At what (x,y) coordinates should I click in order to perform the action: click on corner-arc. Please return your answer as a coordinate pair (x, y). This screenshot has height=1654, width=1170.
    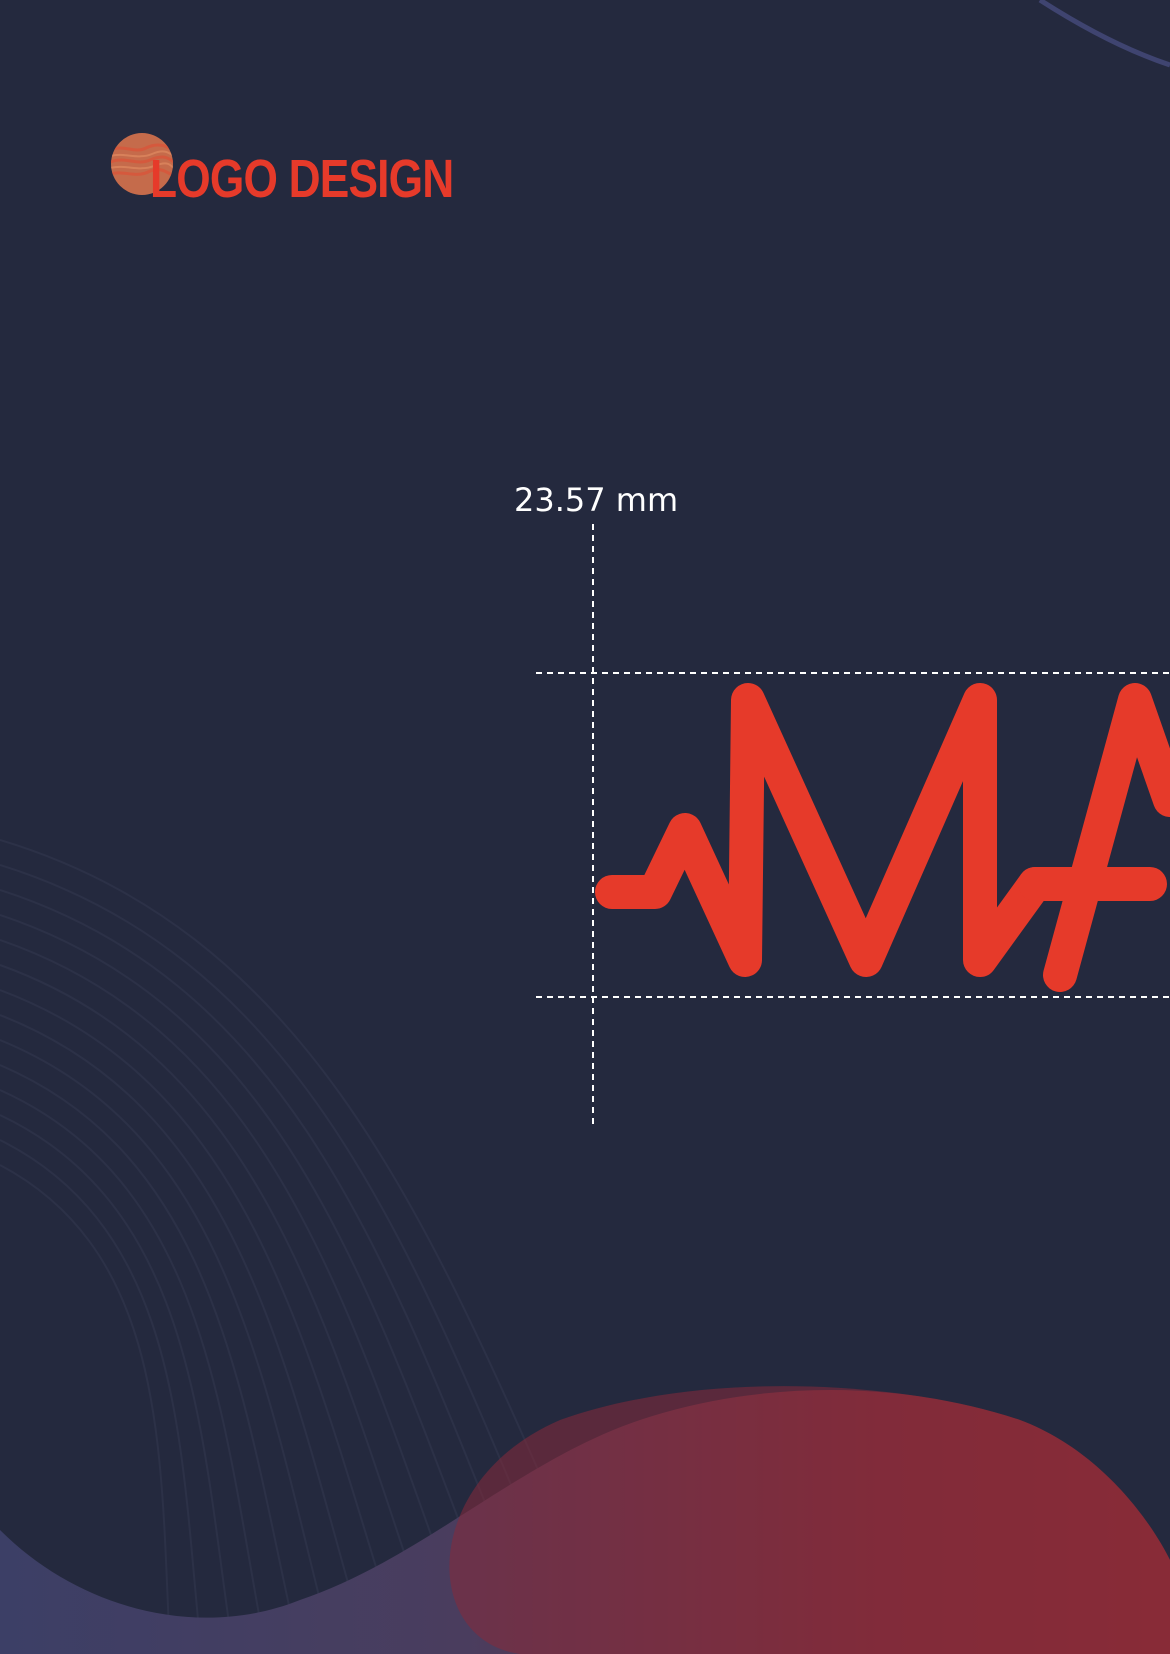
    Looking at the image, I should click on (1104, 34).